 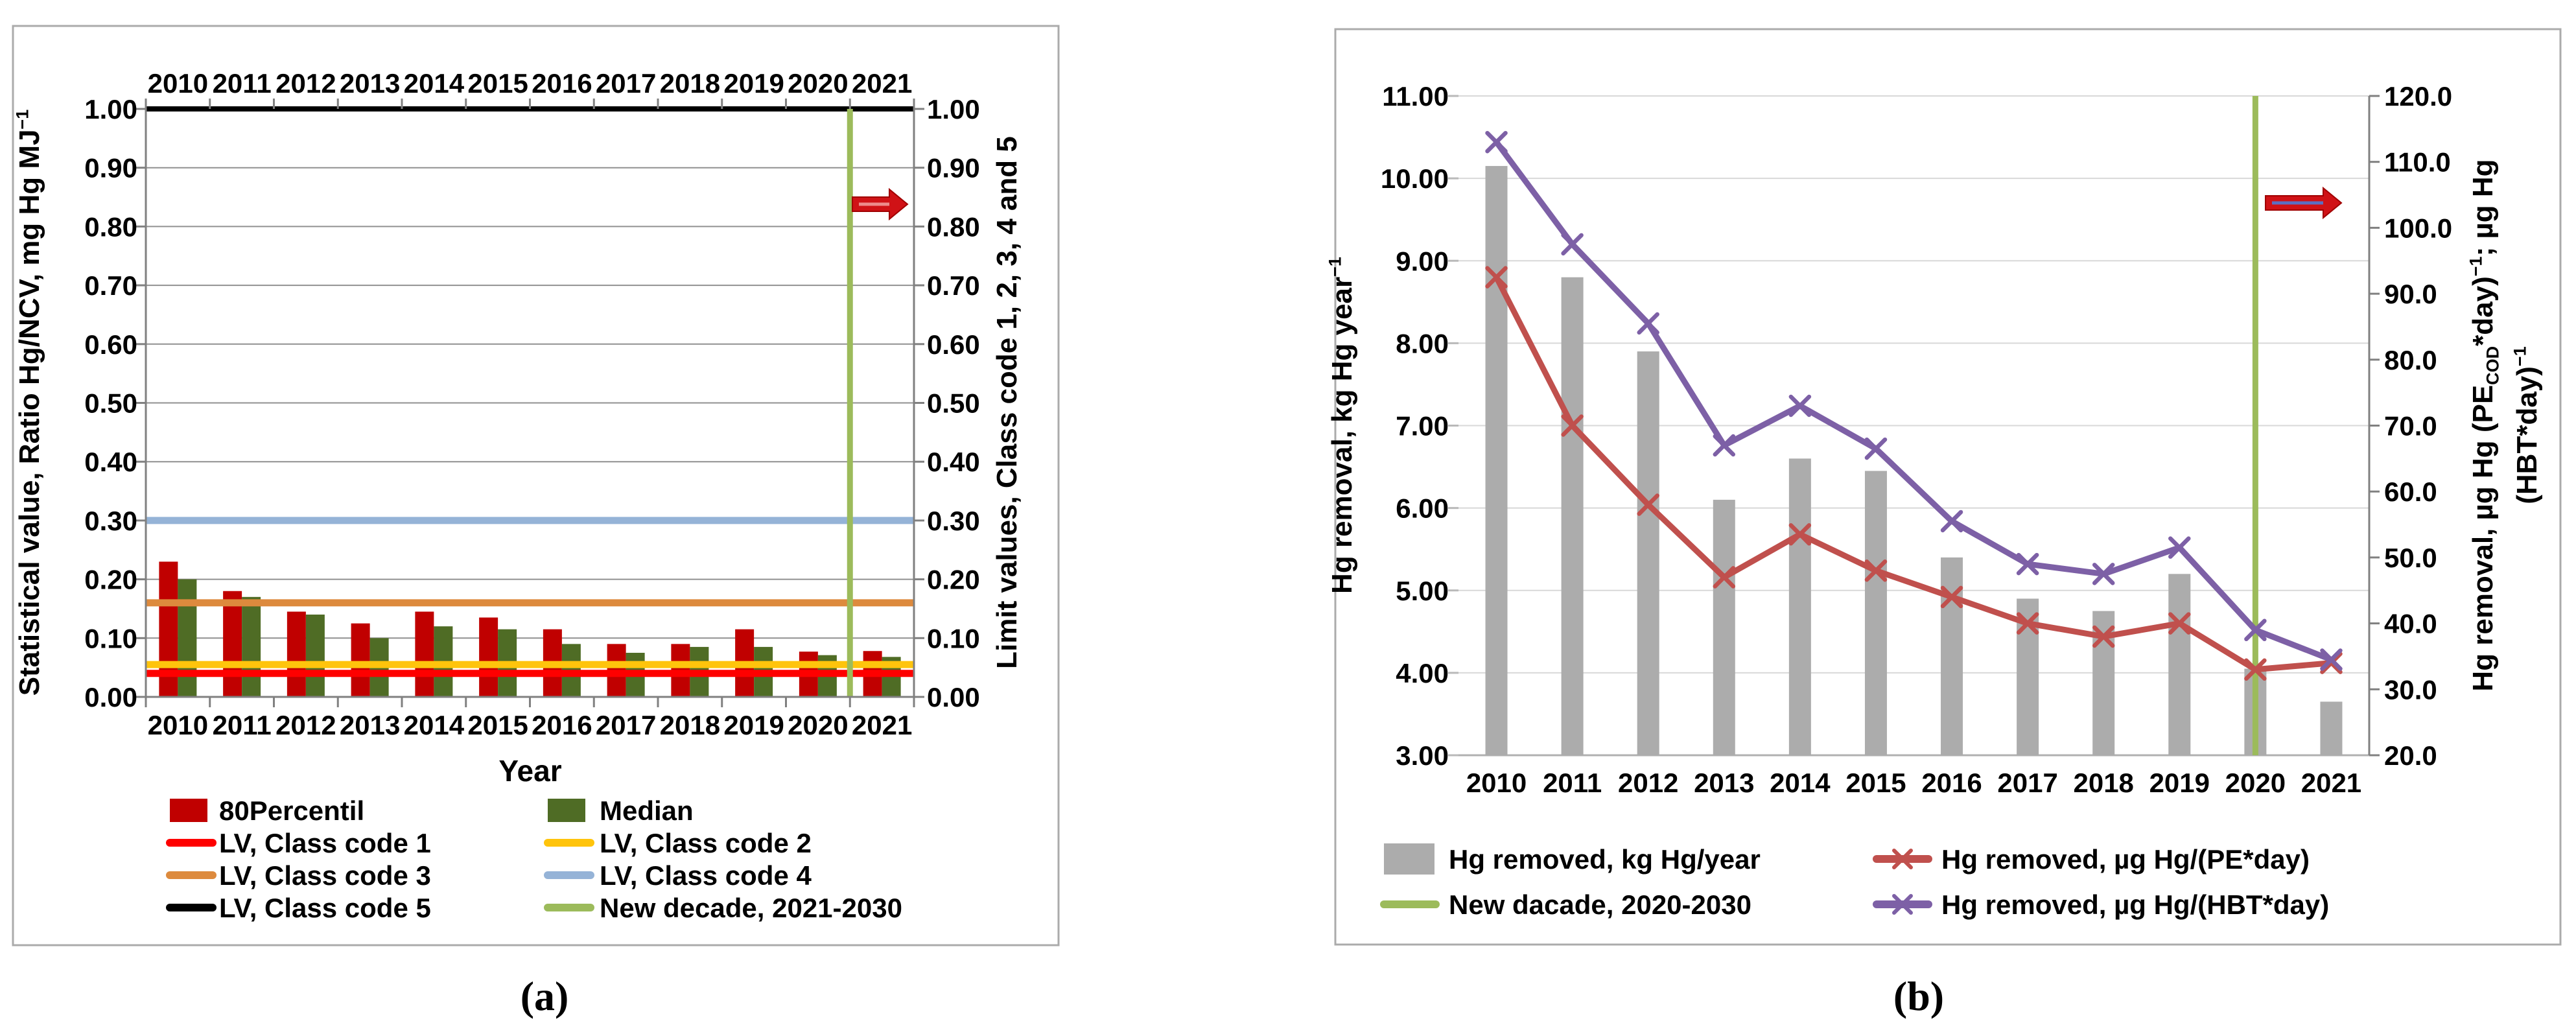 I want to click on label: 11.00, so click(x=1415, y=96).